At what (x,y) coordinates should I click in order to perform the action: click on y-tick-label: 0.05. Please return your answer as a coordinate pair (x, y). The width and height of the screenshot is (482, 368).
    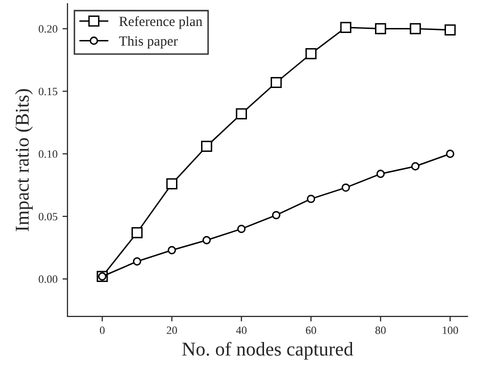
    Looking at the image, I should click on (48, 216).